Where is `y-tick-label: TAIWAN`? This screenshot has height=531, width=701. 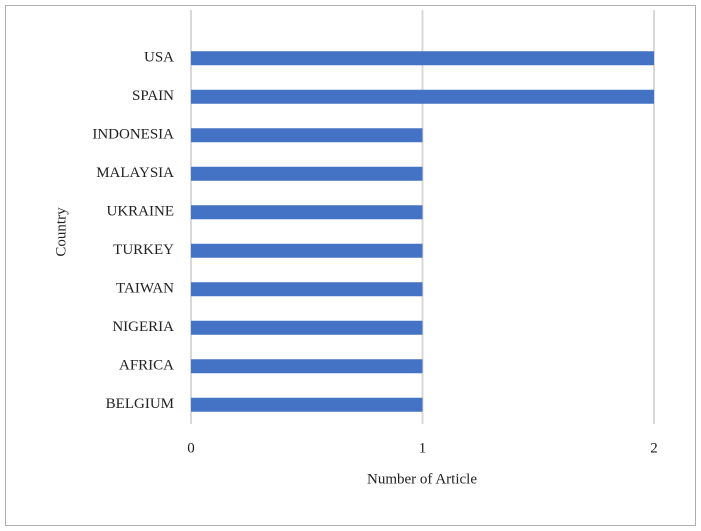 y-tick-label: TAIWAN is located at coordinates (145, 289).